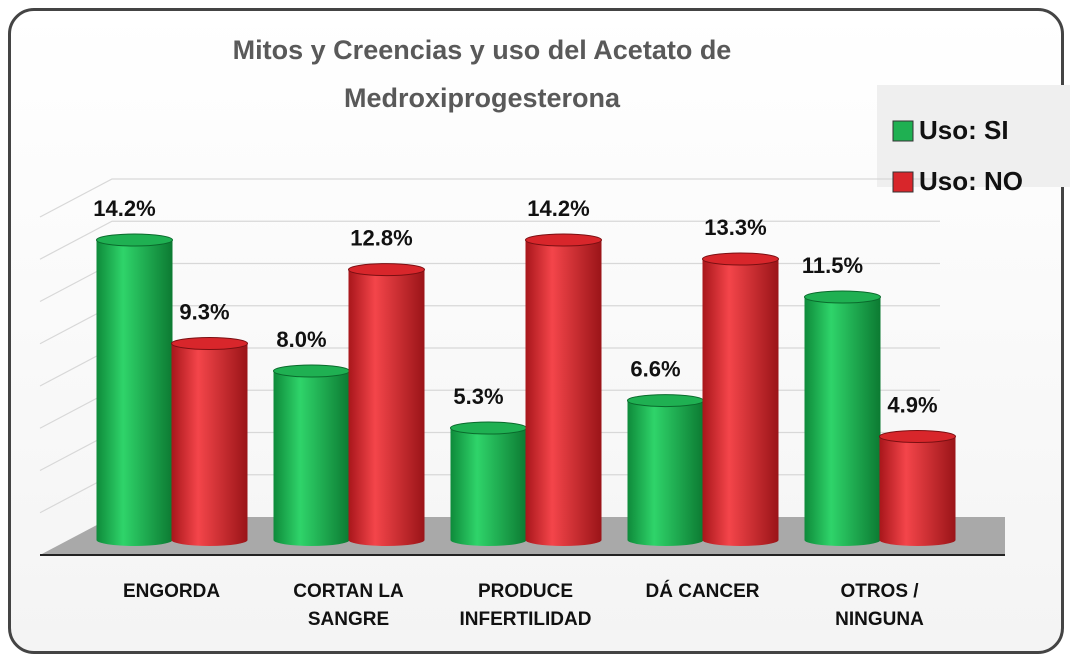 The image size is (1073, 663). What do you see at coordinates (204, 311) in the screenshot?
I see `value-label: 9.3%` at bounding box center [204, 311].